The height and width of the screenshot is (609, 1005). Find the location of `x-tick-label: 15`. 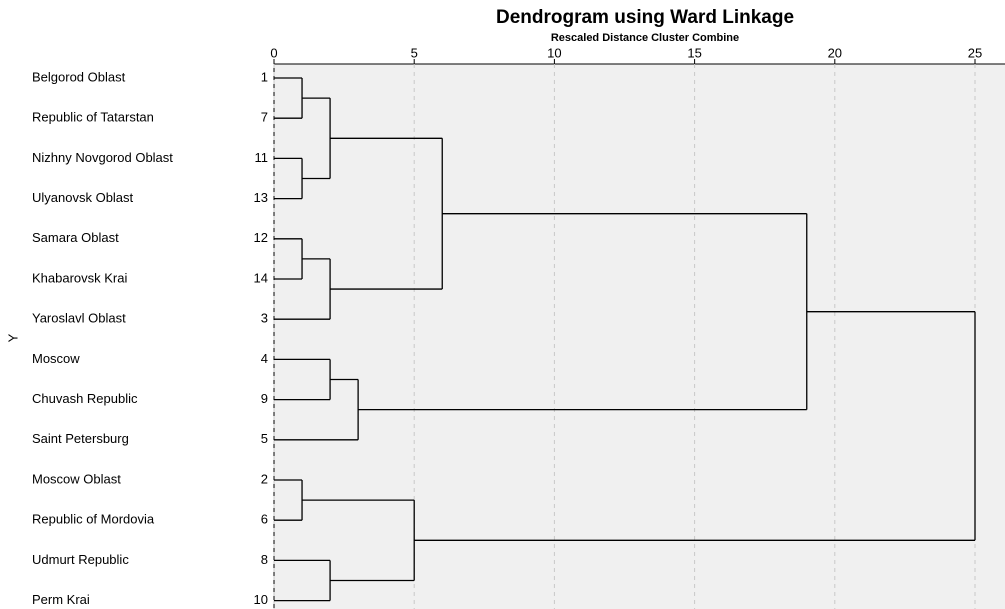

x-tick-label: 15 is located at coordinates (694, 52).